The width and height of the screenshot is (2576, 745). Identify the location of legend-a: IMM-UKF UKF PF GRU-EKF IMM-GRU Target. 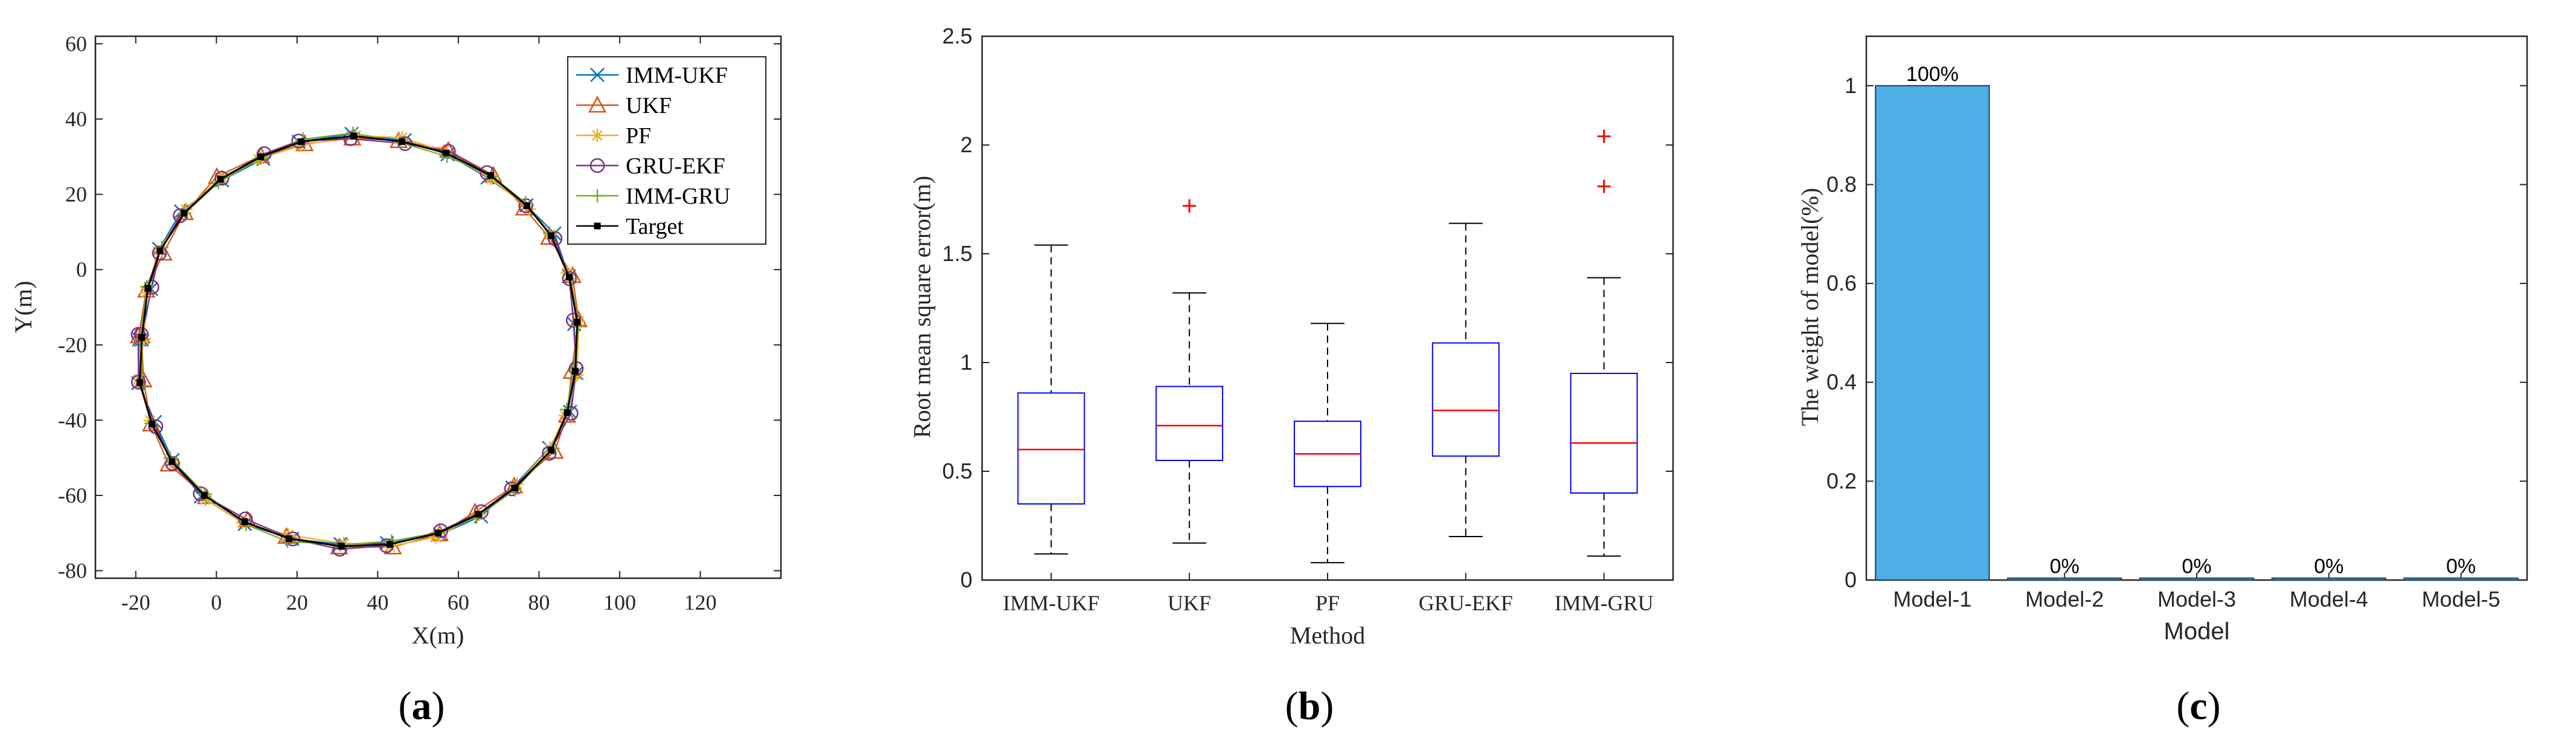
(666, 150).